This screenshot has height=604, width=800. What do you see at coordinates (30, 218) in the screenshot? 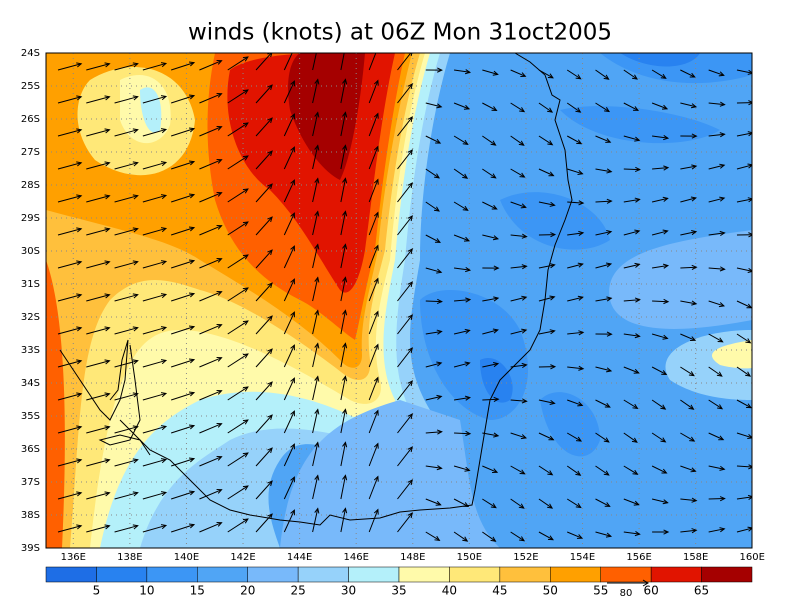
I see `lat-label: 29S` at bounding box center [30, 218].